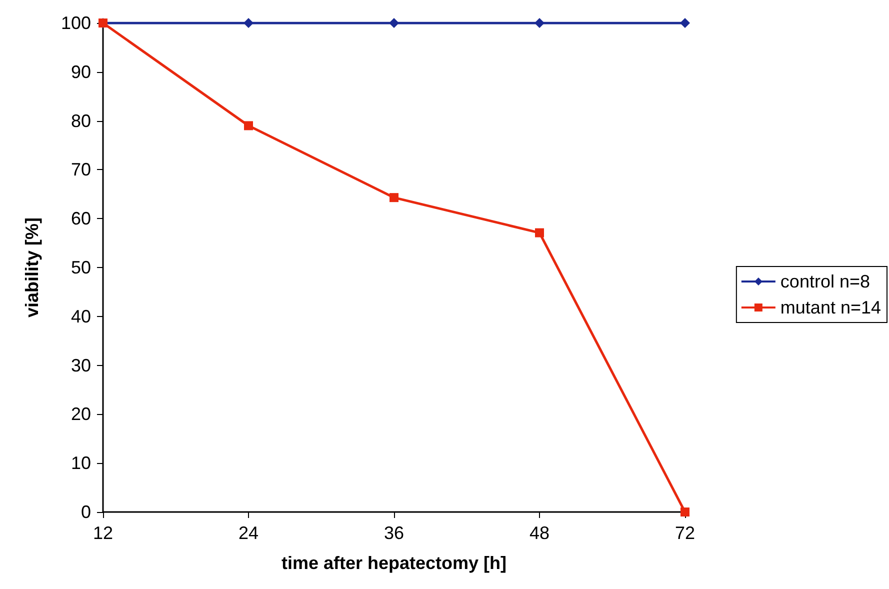  What do you see at coordinates (394, 533) in the screenshot?
I see `x-tick-label: 36` at bounding box center [394, 533].